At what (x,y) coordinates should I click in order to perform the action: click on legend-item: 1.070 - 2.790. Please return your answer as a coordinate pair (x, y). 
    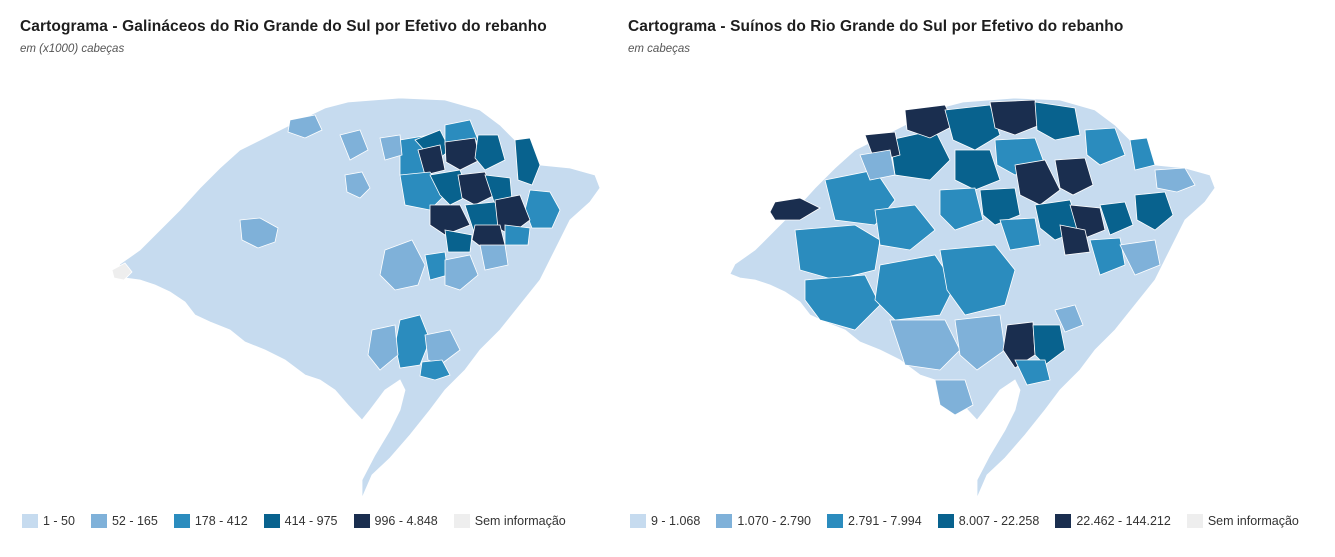
    Looking at the image, I should click on (763, 521).